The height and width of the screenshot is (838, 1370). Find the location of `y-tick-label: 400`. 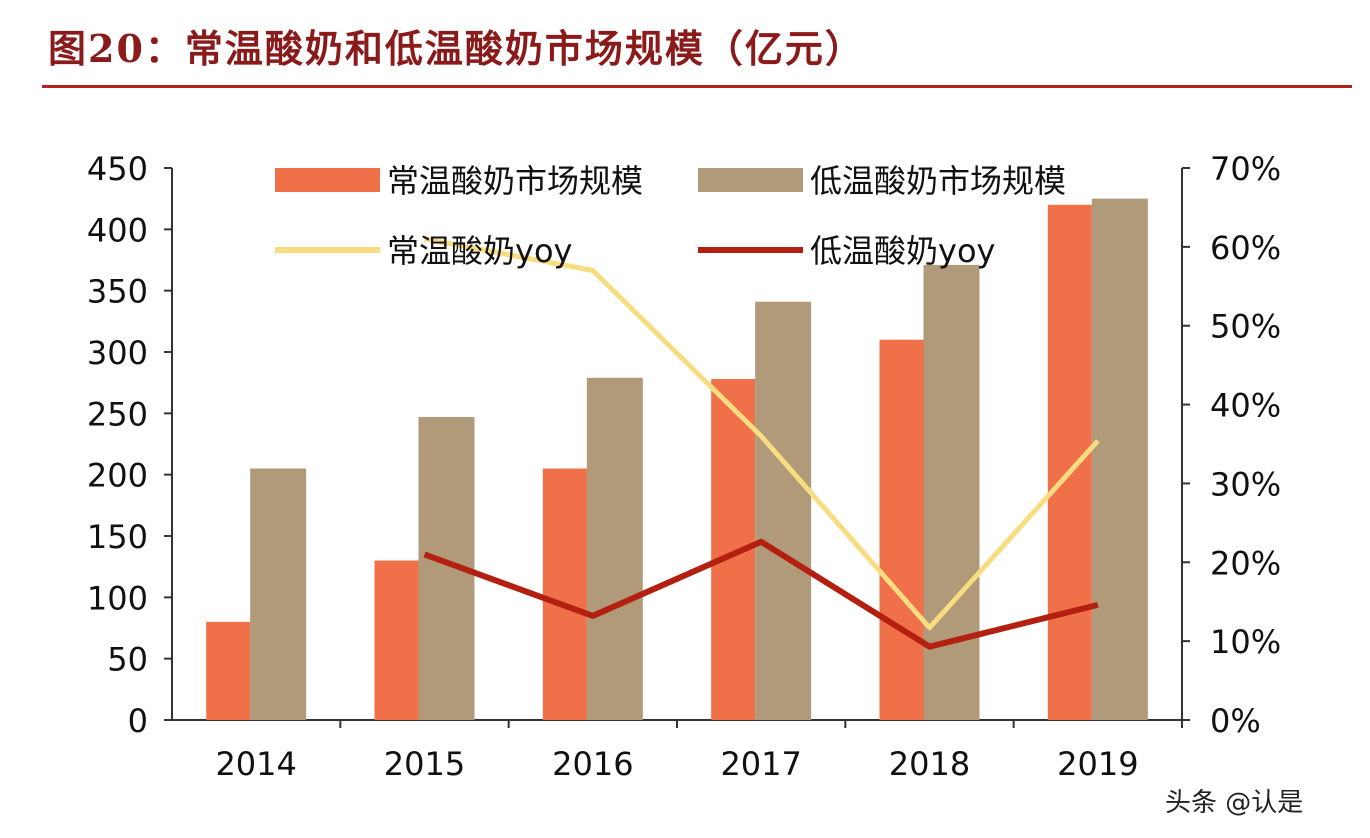

y-tick-label: 400 is located at coordinates (117, 230).